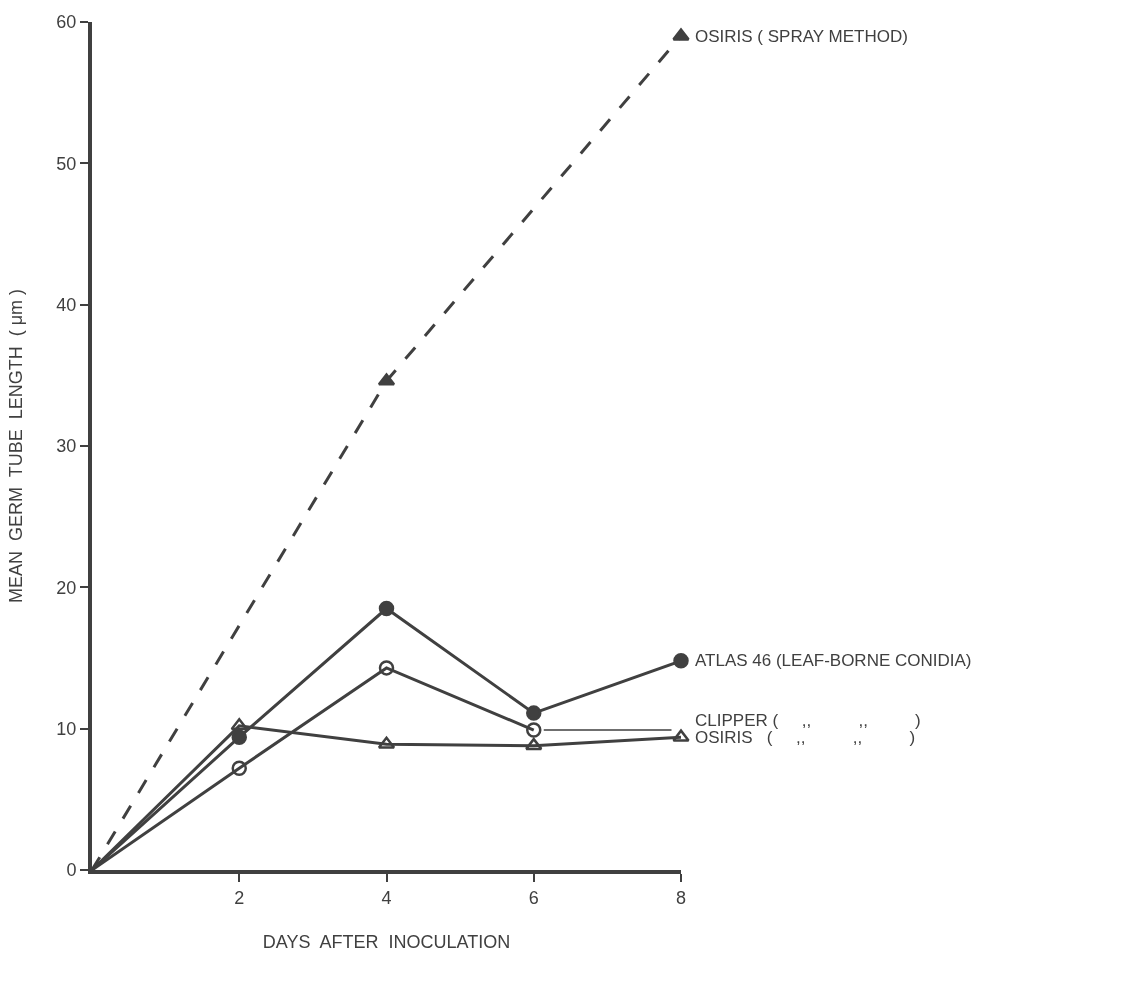 Image resolution: width=1146 pixels, height=992 pixels. What do you see at coordinates (16, 446) in the screenshot?
I see `y-axis-title: MEAN GERM TUBE LENGTH ( μm )` at bounding box center [16, 446].